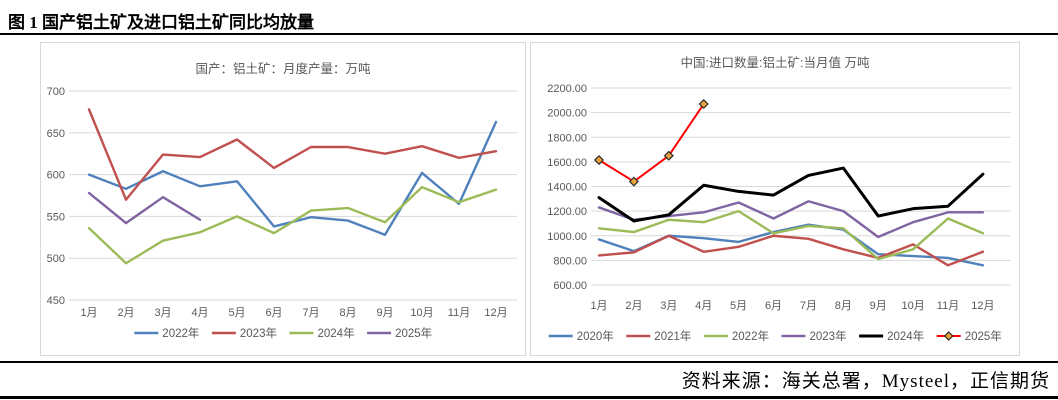 The height and width of the screenshot is (400, 1058). I want to click on series-2023年, so click(292, 154).